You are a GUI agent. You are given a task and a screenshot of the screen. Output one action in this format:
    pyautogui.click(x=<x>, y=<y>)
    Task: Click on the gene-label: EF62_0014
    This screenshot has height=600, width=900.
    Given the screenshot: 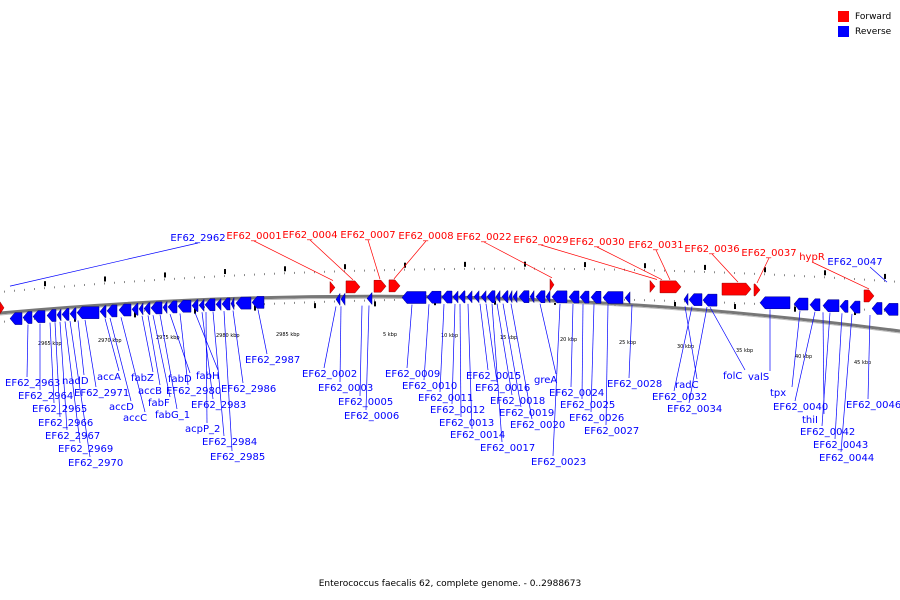 What is the action you would take?
    pyautogui.click(x=477, y=435)
    